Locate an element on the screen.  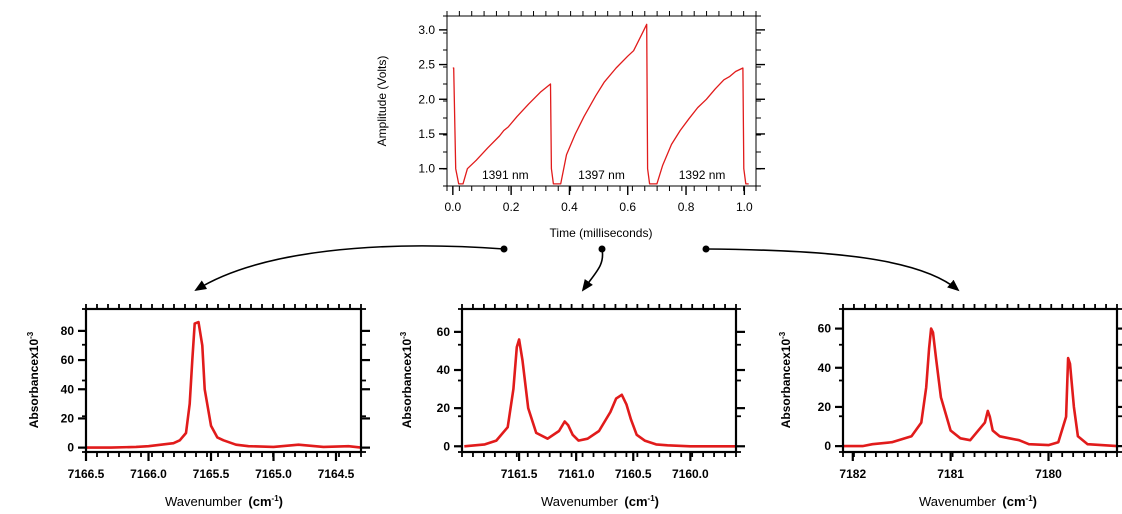
y-tick-label: 80 is located at coordinates (68, 331).